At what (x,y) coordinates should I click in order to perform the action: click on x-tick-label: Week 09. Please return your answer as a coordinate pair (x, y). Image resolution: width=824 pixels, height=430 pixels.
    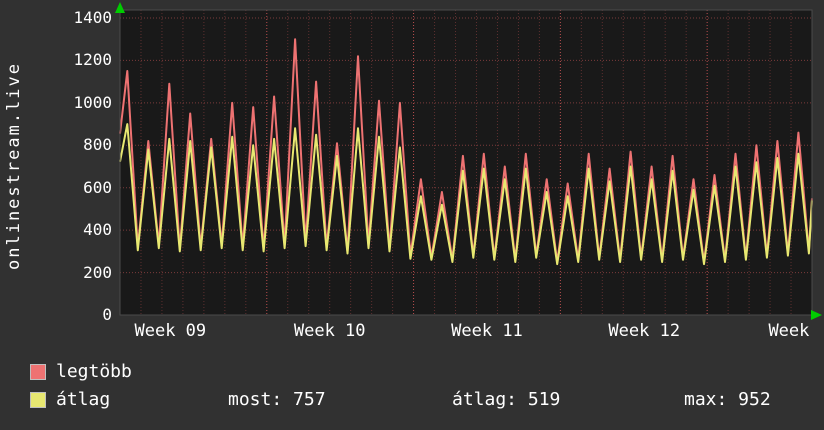
    Looking at the image, I should click on (170, 331).